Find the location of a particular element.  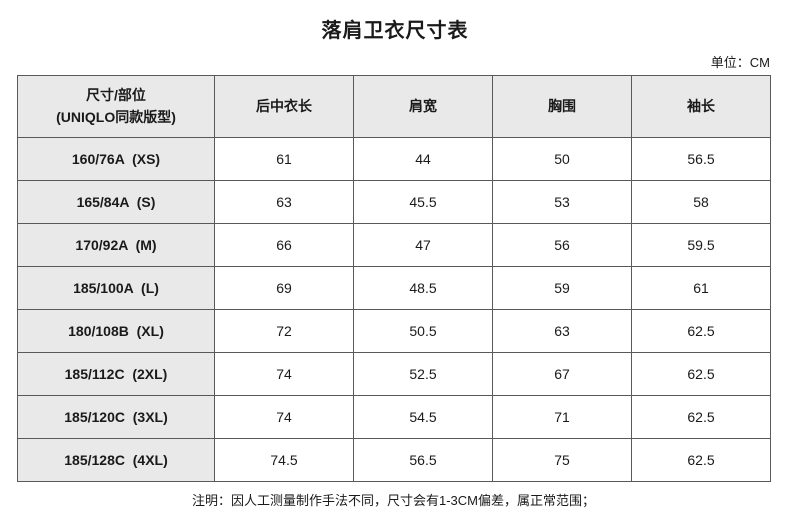

size-row-label: 170/92A (M) is located at coordinates (116, 245).